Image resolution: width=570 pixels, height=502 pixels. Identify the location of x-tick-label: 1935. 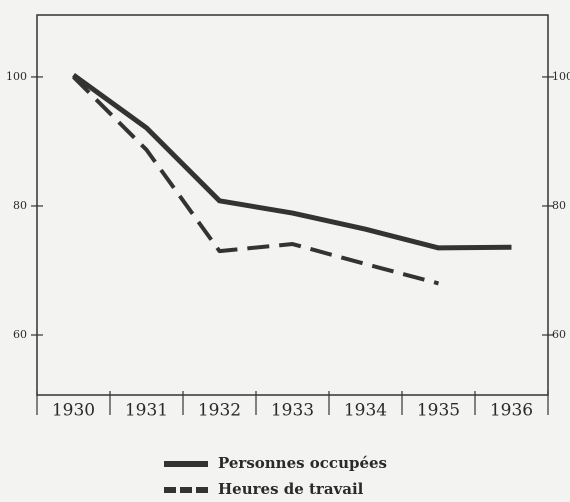
(438, 411).